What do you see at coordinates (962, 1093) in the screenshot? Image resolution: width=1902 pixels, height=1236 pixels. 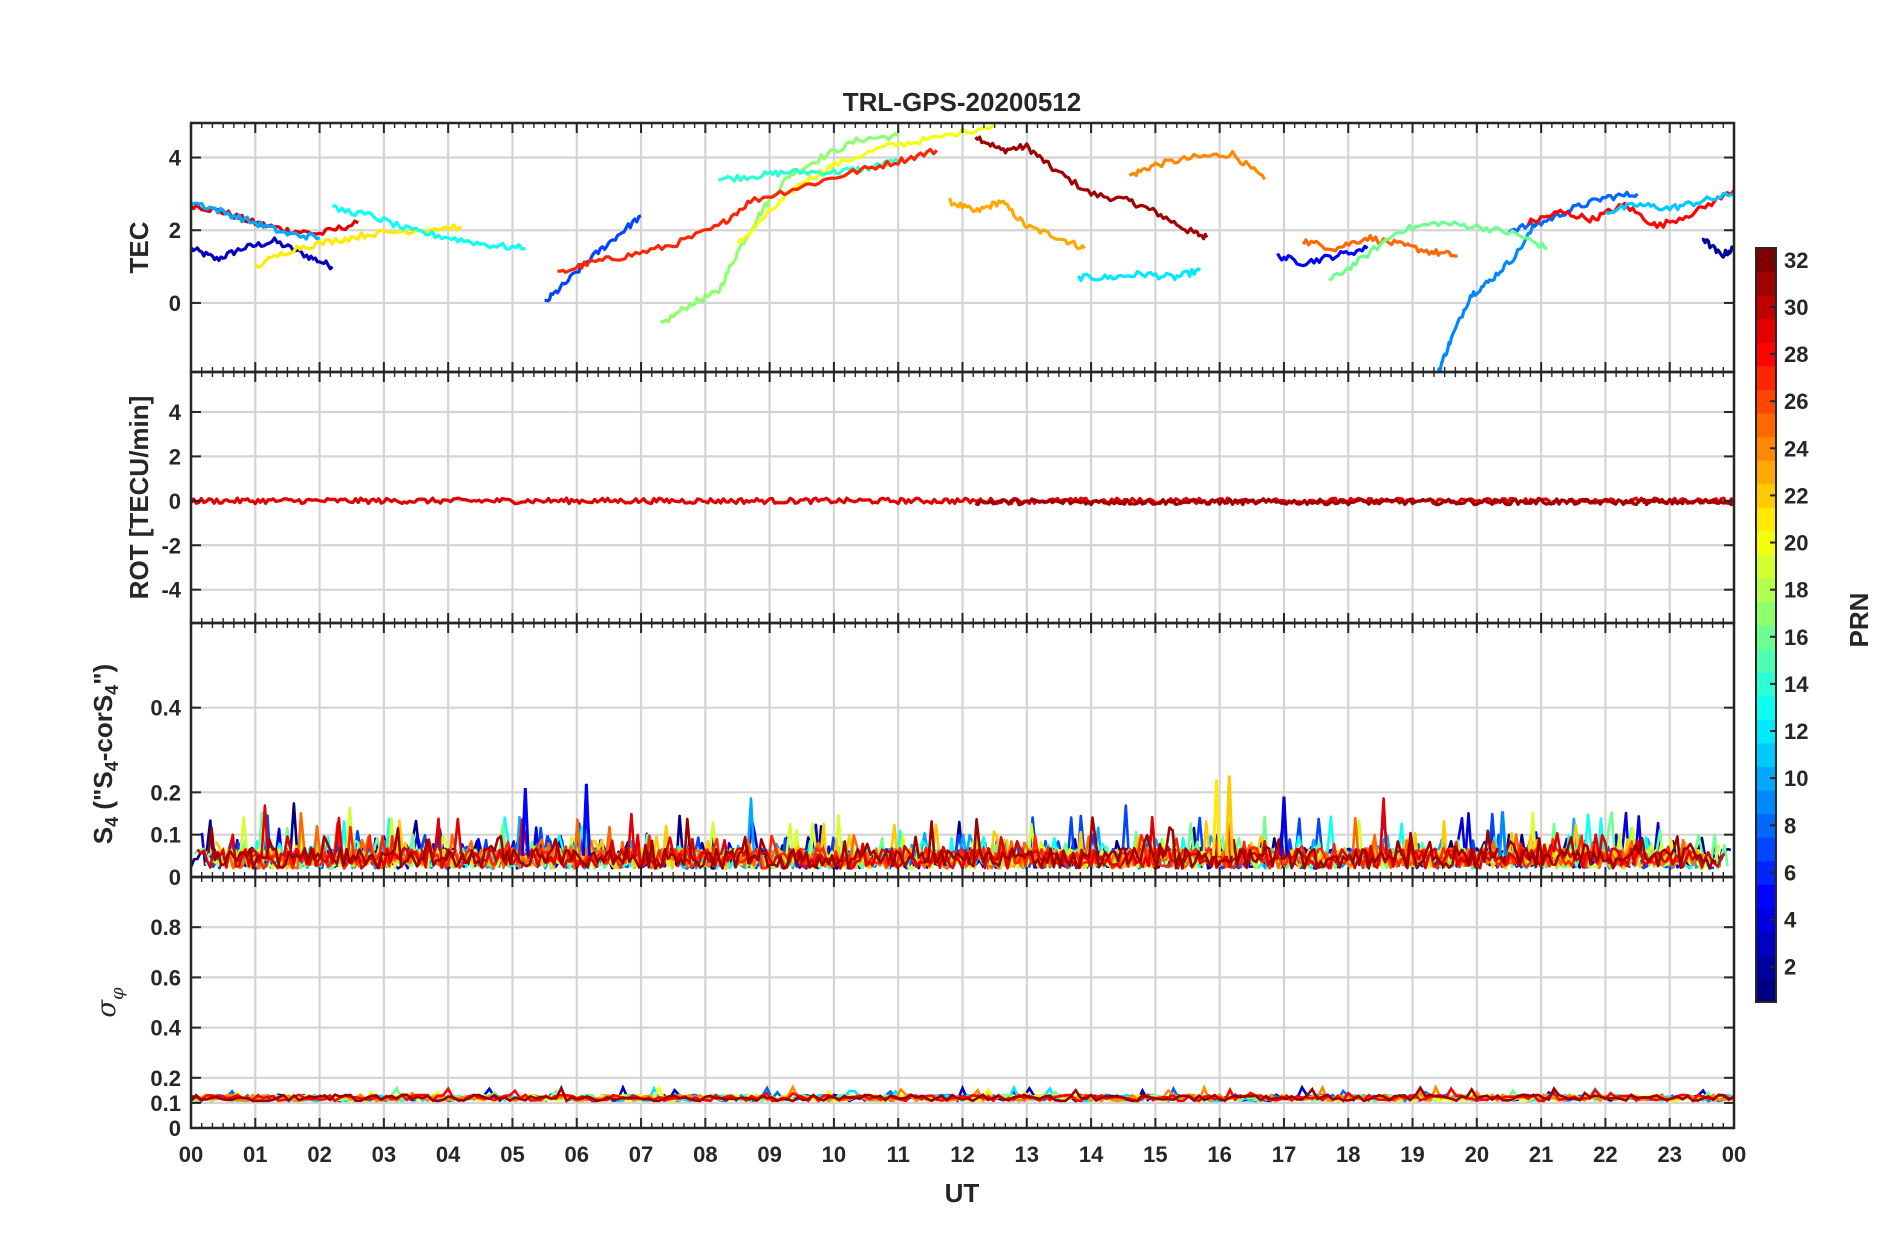 I see `panel-sigma-series-prn31` at bounding box center [962, 1093].